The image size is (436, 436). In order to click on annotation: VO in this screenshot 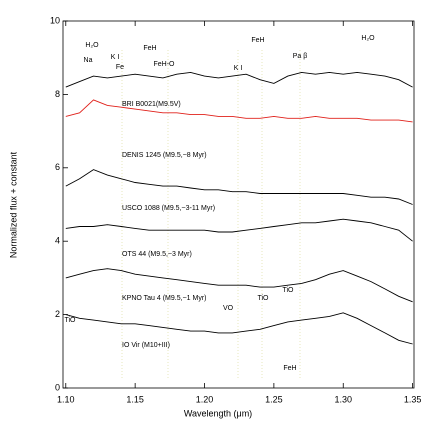, I will do `click(228, 308)`.